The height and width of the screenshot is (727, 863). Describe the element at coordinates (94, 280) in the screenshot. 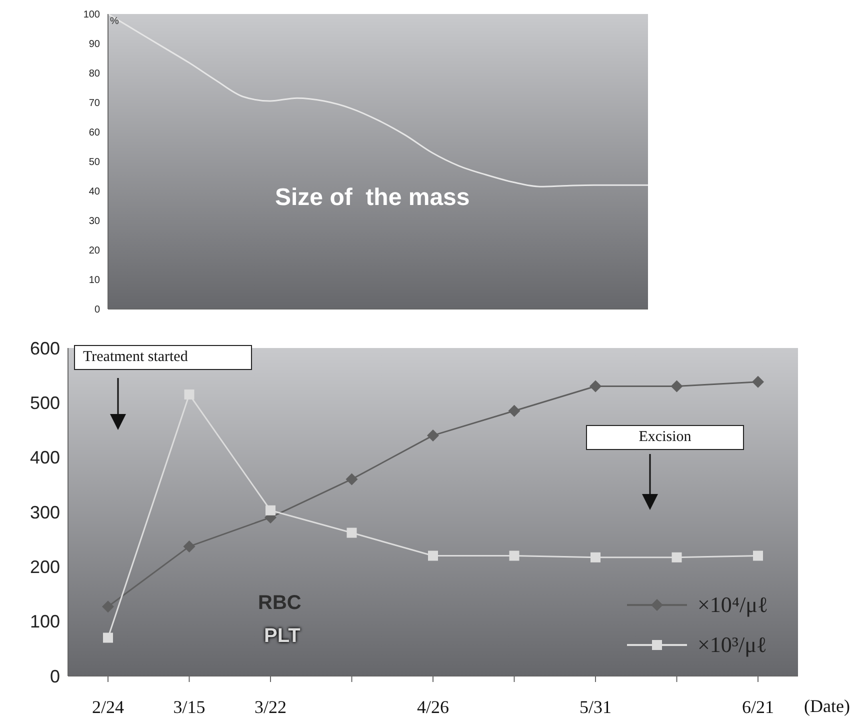

I see `y-tick-label: 10` at that location.